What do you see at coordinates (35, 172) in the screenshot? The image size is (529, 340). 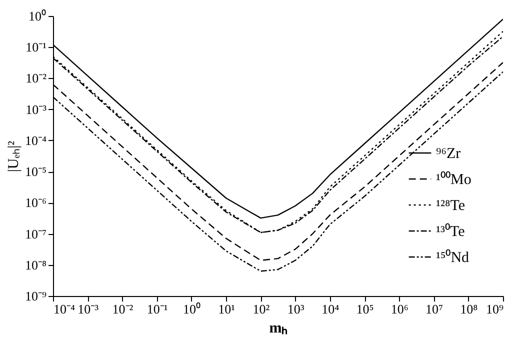 I see `y-tick-label: 10⁻⁵` at bounding box center [35, 172].